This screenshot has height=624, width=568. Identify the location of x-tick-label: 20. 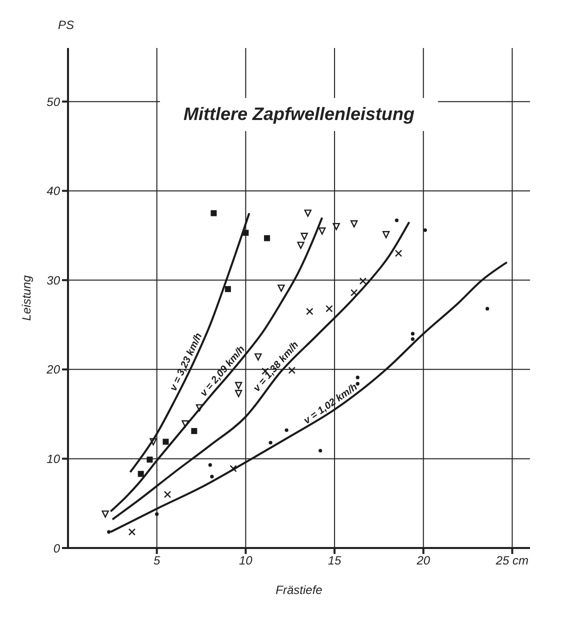
(423, 561).